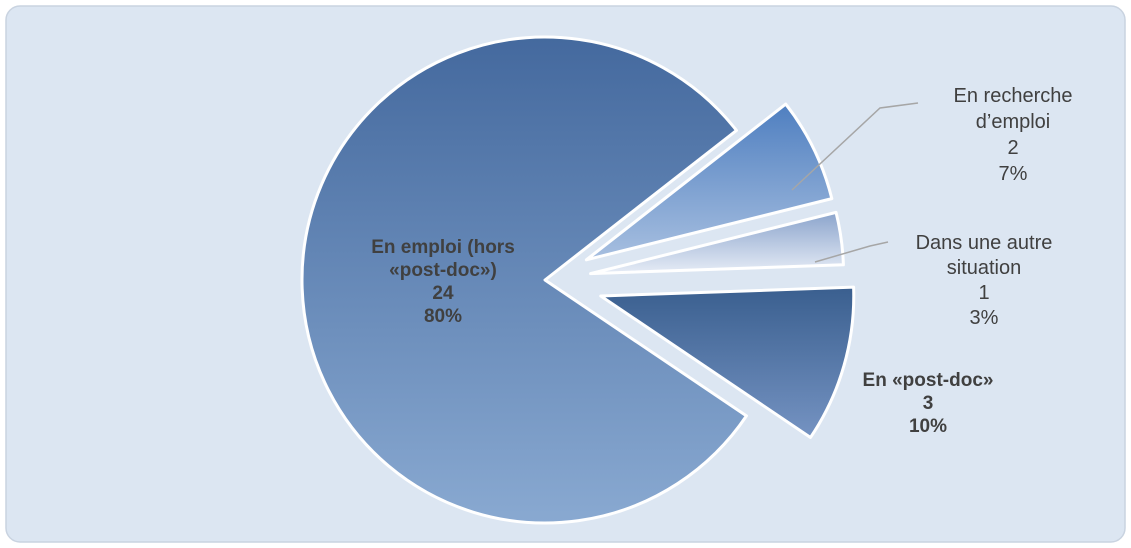  Describe the element at coordinates (1013, 174) in the screenshot. I see `label-recherche-emploi-percent: 7%` at that location.